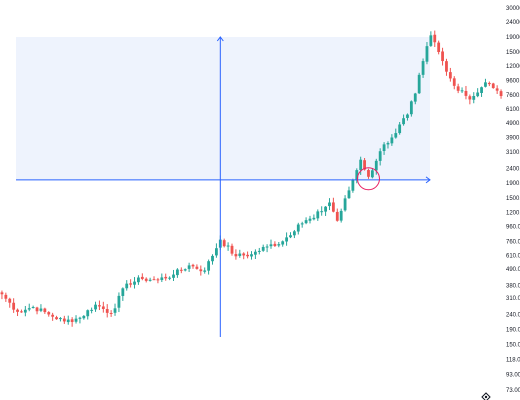  I want to click on tick-label: 9600.0, so click(513, 81).